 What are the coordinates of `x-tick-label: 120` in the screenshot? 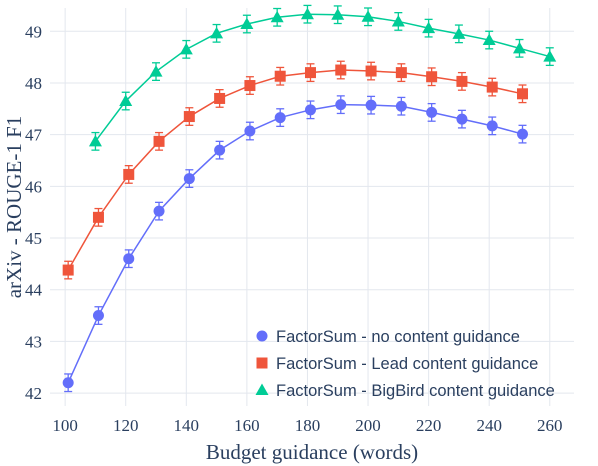 It's located at (126, 425).